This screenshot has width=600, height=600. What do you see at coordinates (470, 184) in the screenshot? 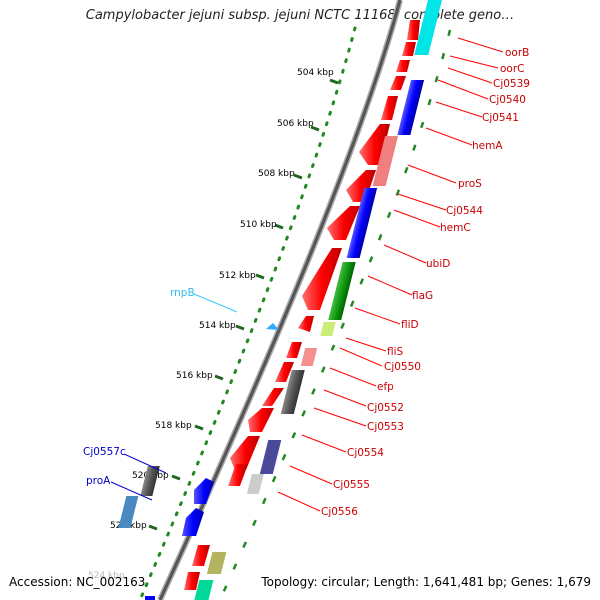
I see `gene-label: proS` at bounding box center [470, 184].